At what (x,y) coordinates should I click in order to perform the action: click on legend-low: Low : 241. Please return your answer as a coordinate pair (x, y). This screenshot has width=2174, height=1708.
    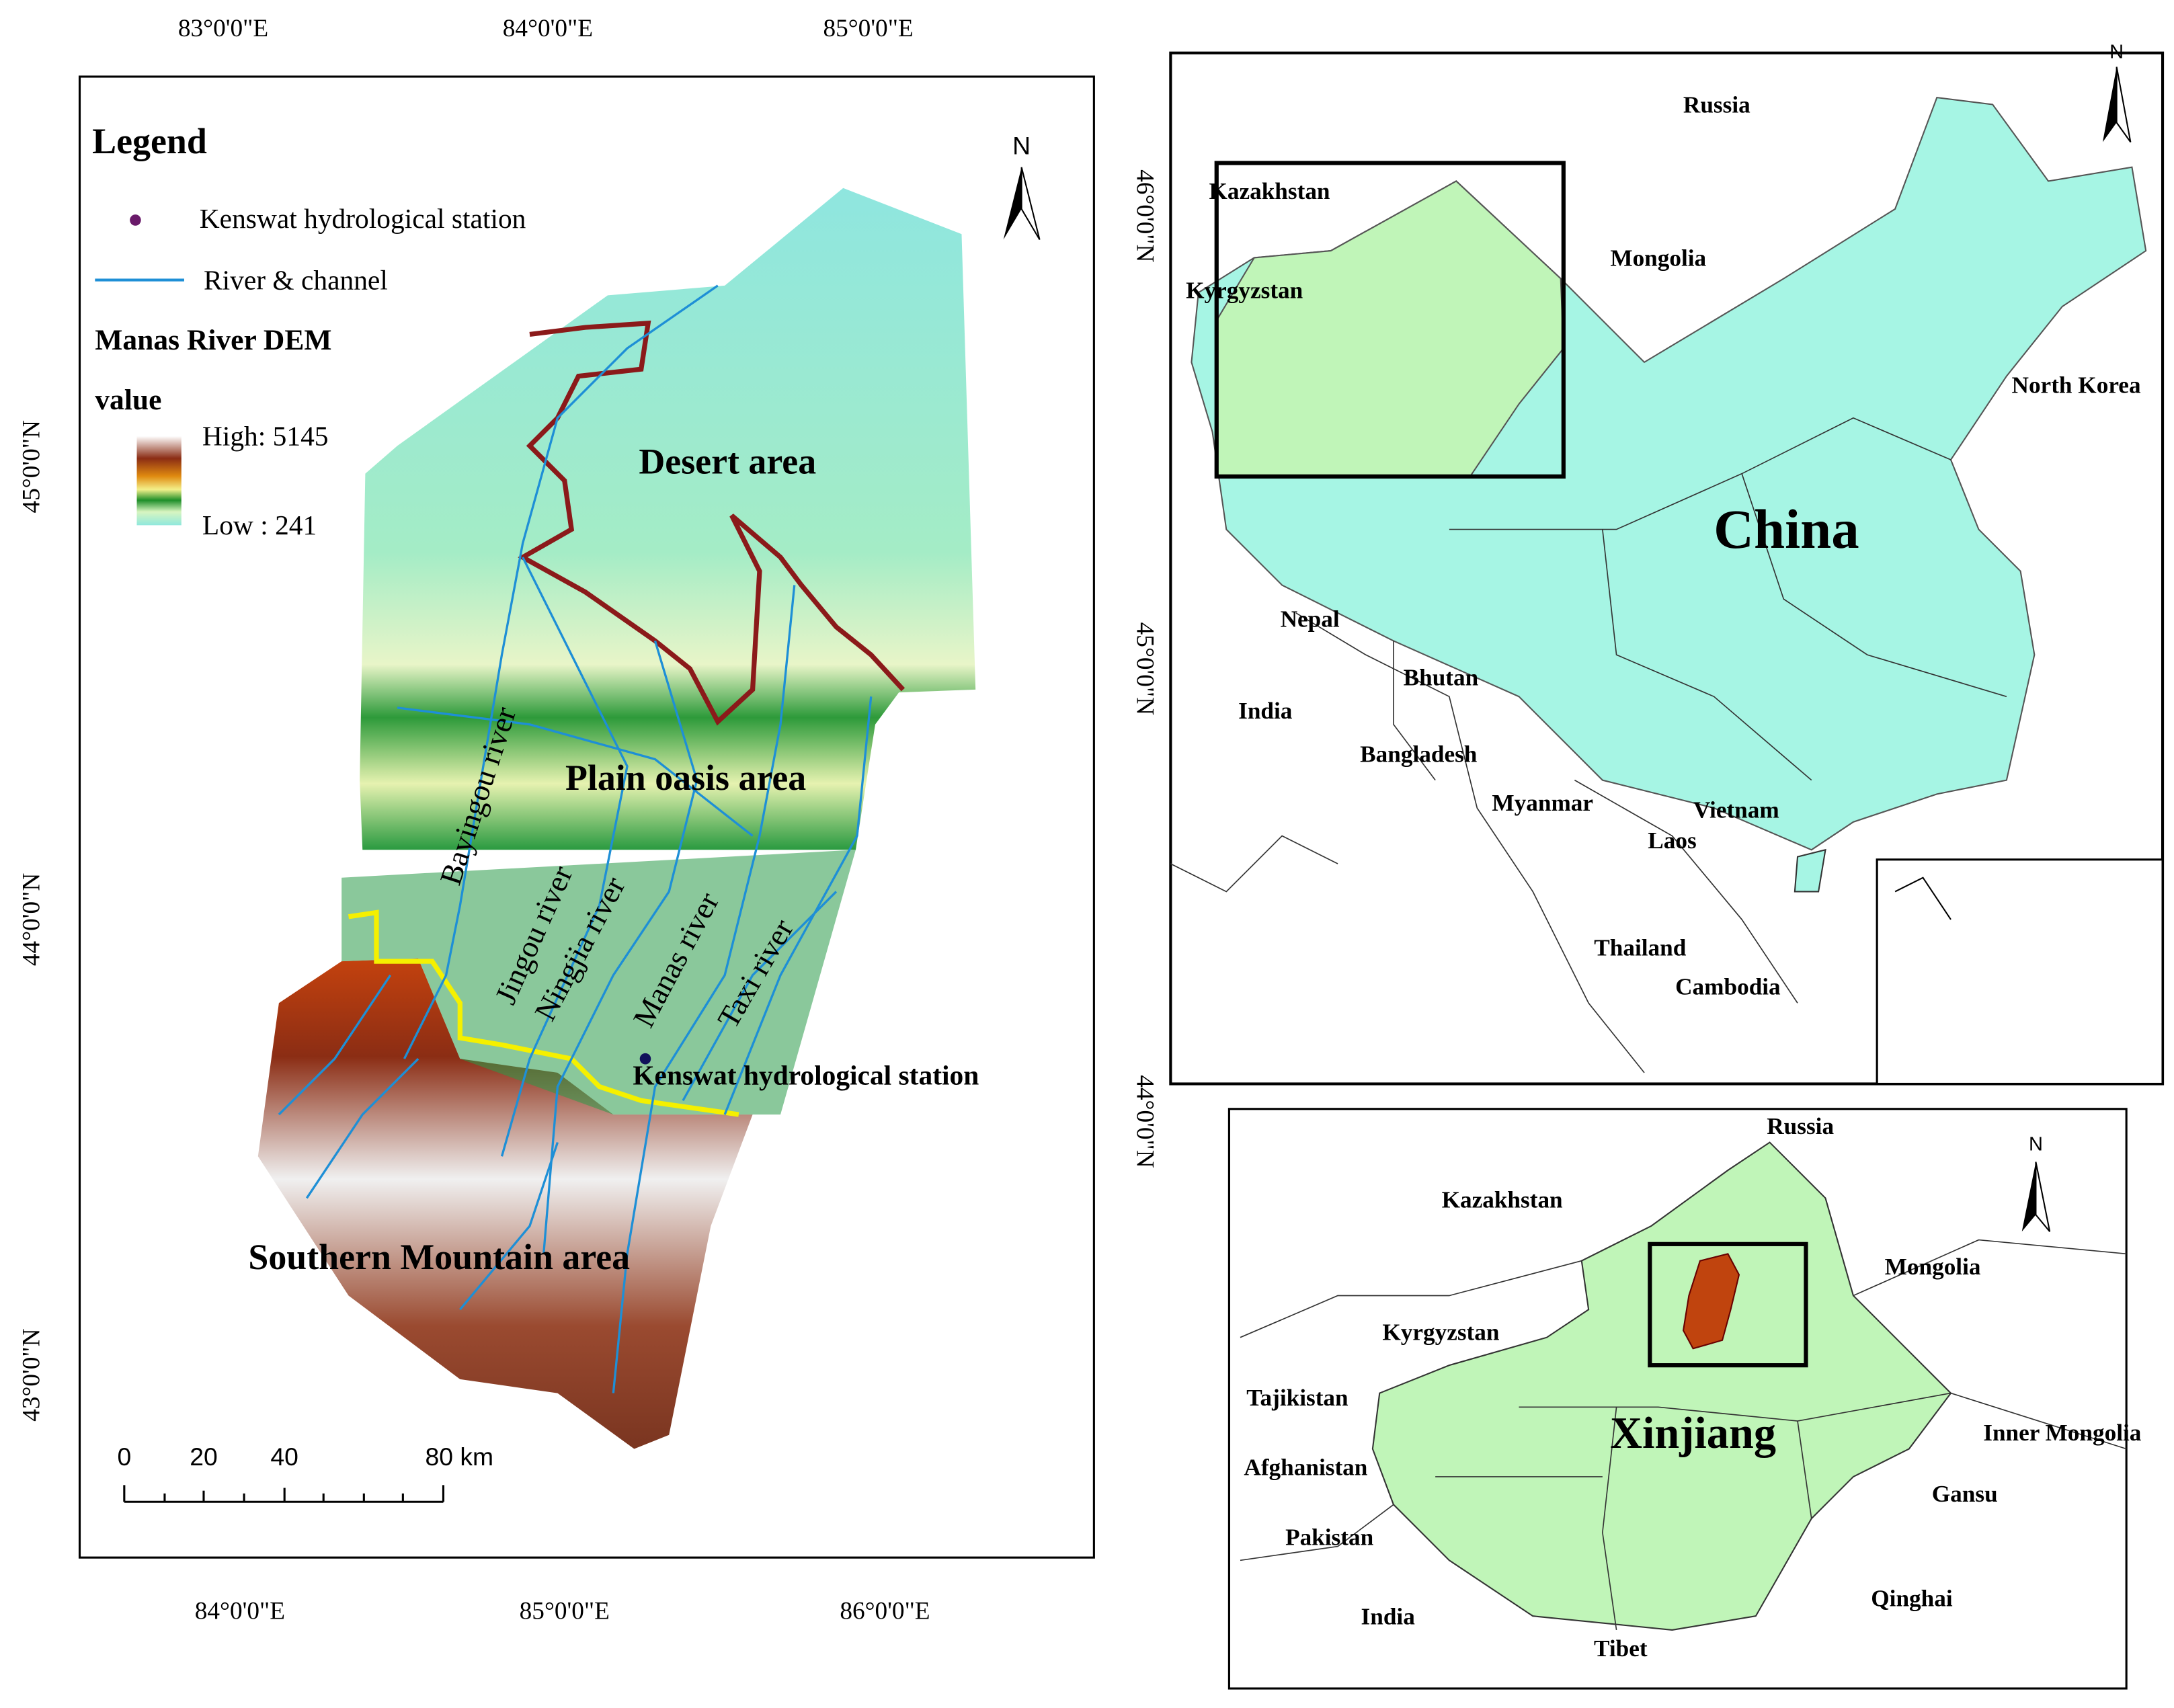
    Looking at the image, I should click on (259, 525).